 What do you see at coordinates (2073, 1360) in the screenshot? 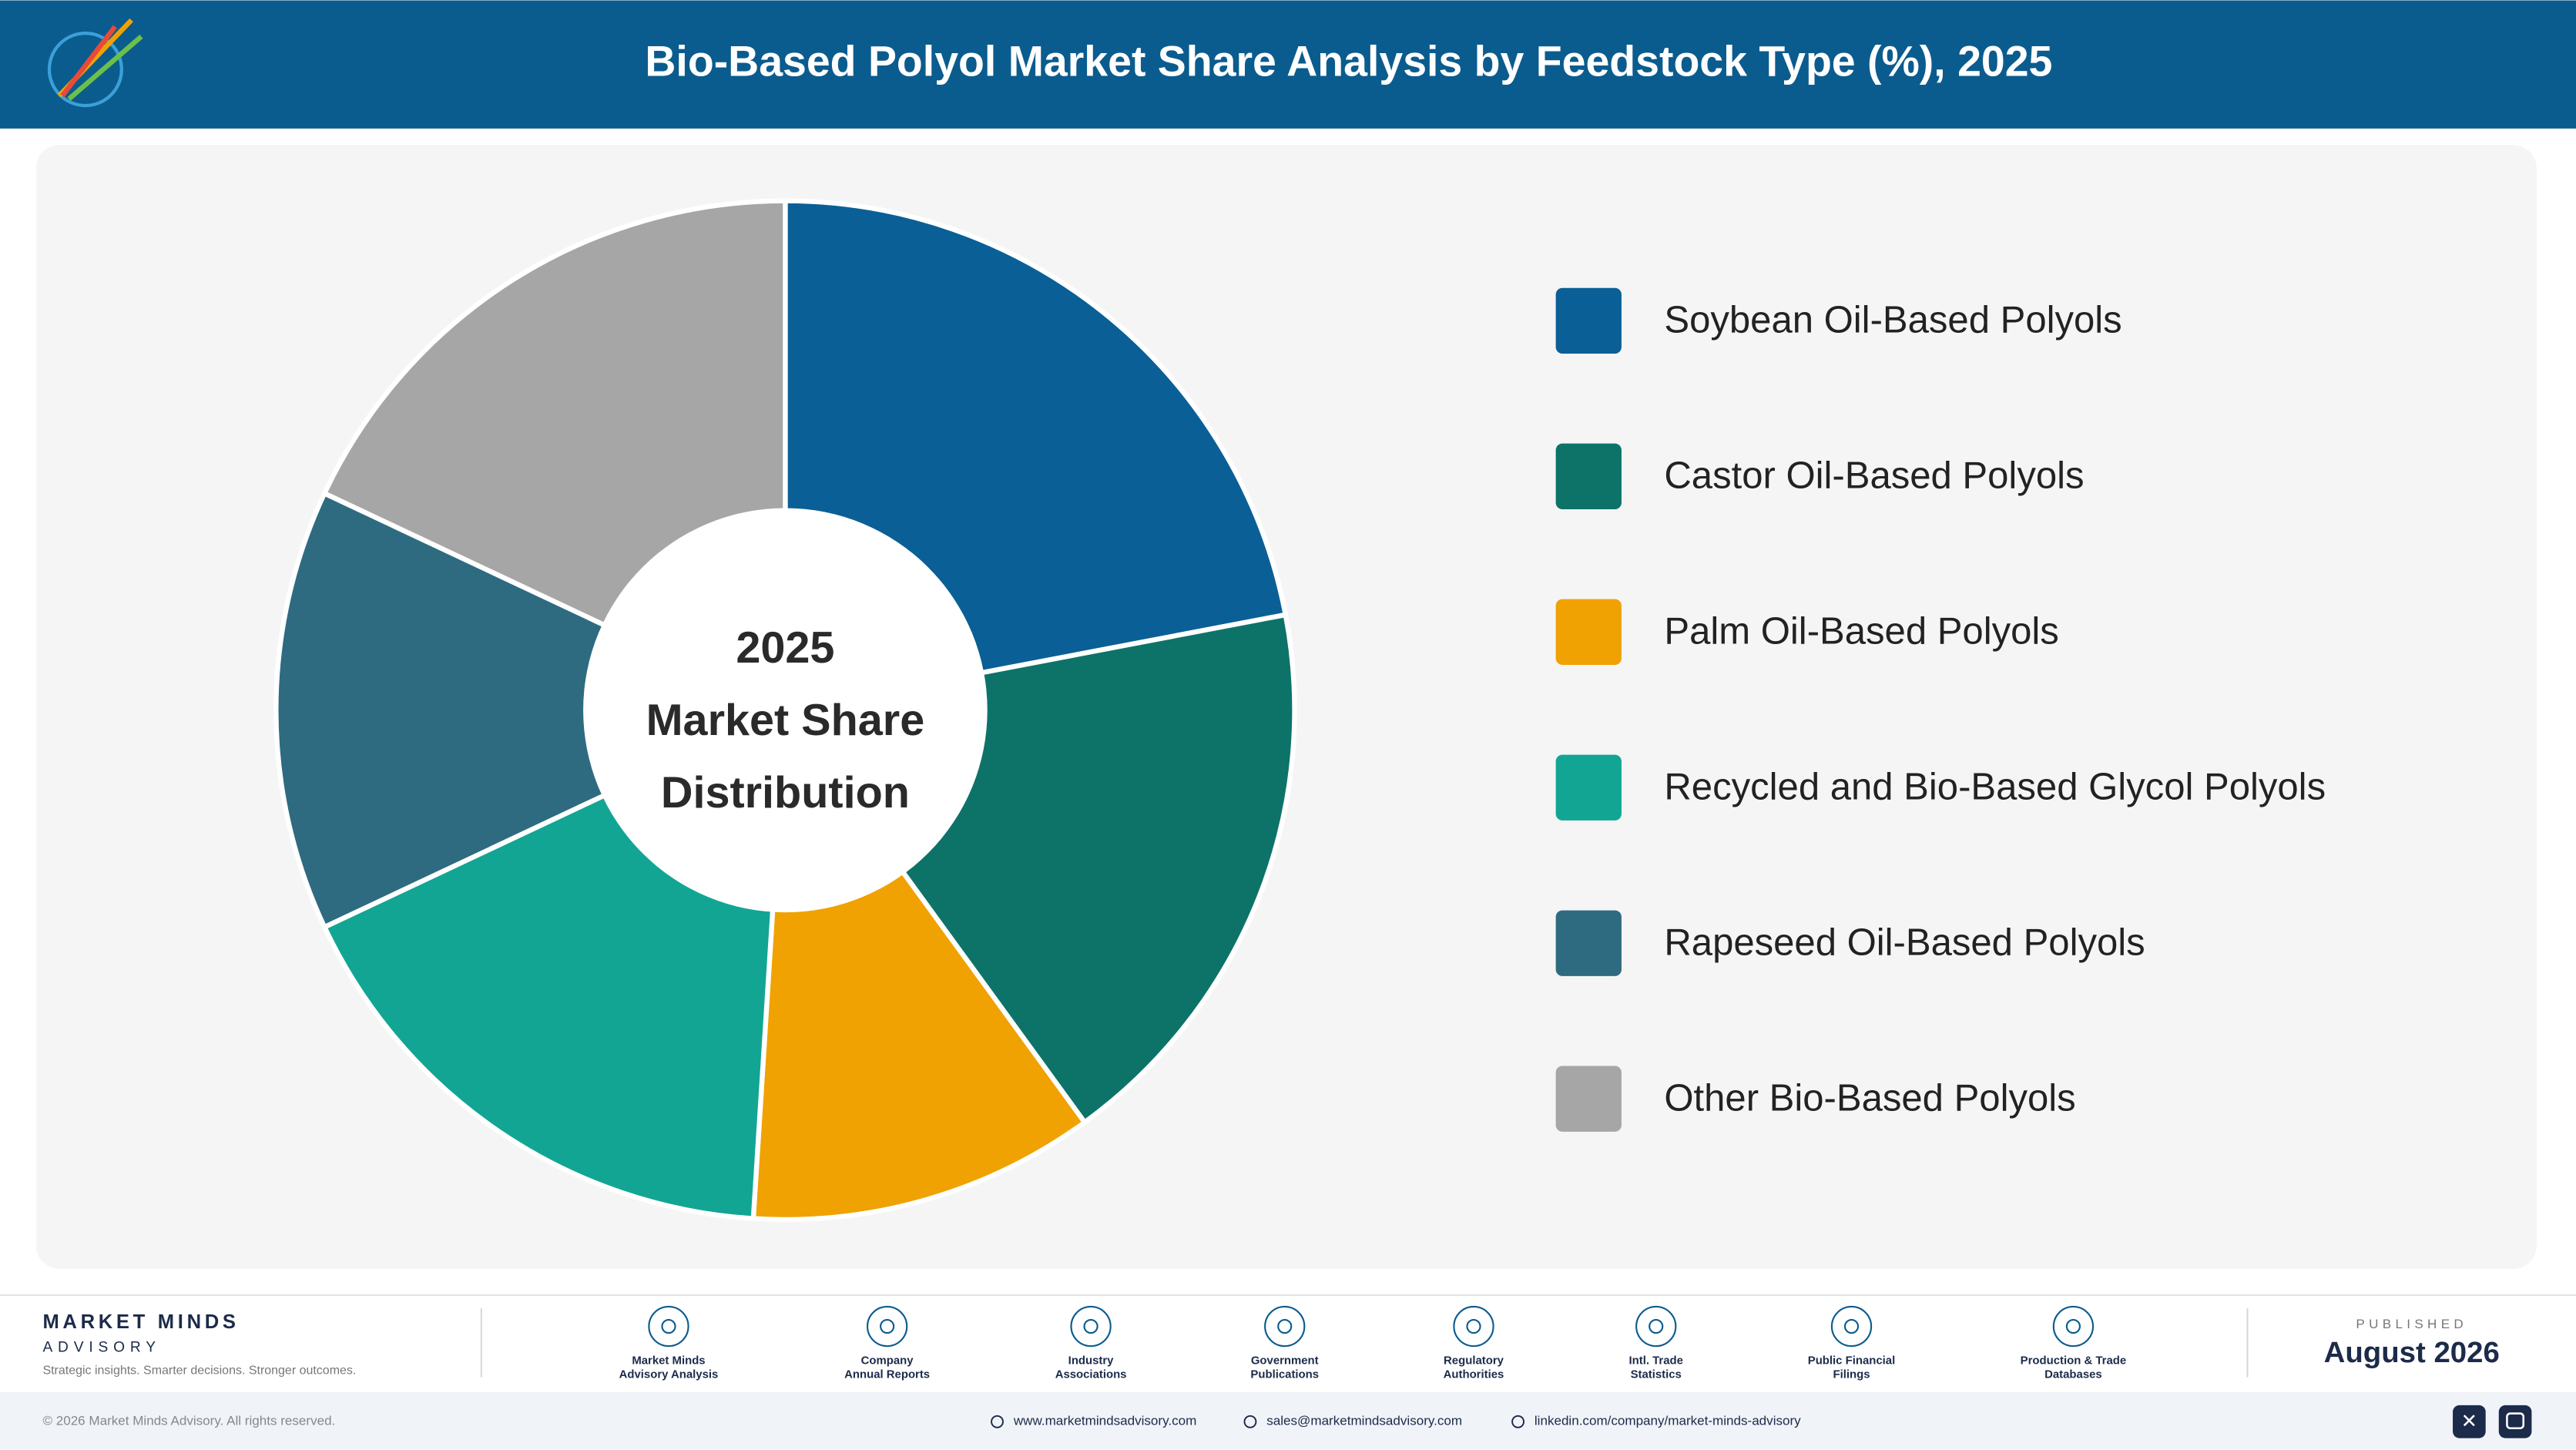
I see `source-label: Production & Trade` at bounding box center [2073, 1360].